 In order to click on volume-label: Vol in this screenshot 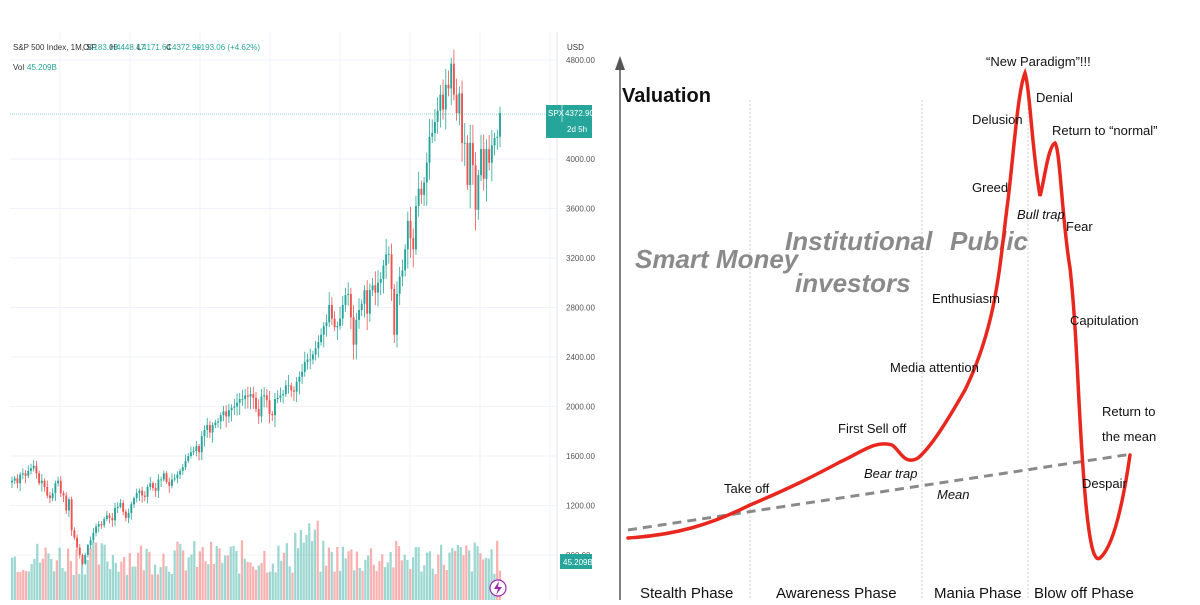, I will do `click(18, 67)`.